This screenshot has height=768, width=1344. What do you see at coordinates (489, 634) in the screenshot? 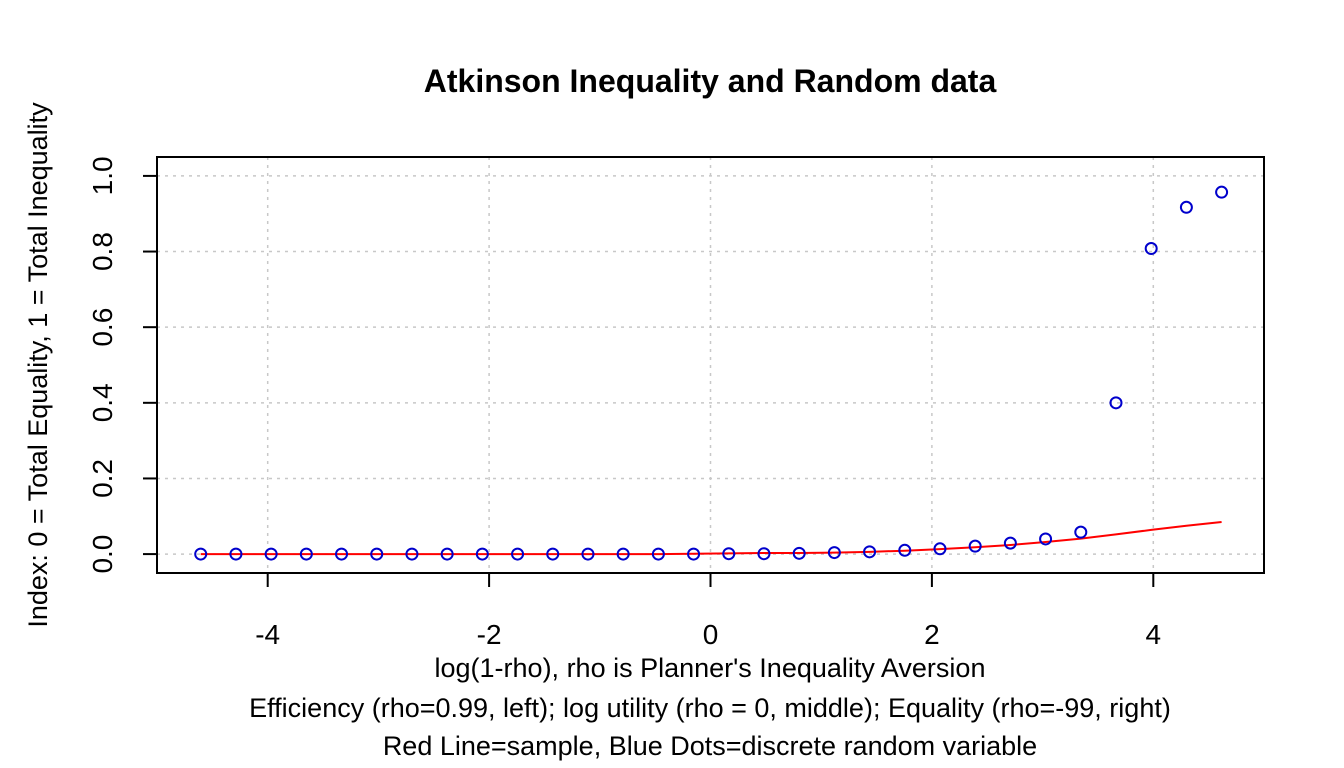
I see `x-tick-label: -2` at bounding box center [489, 634].